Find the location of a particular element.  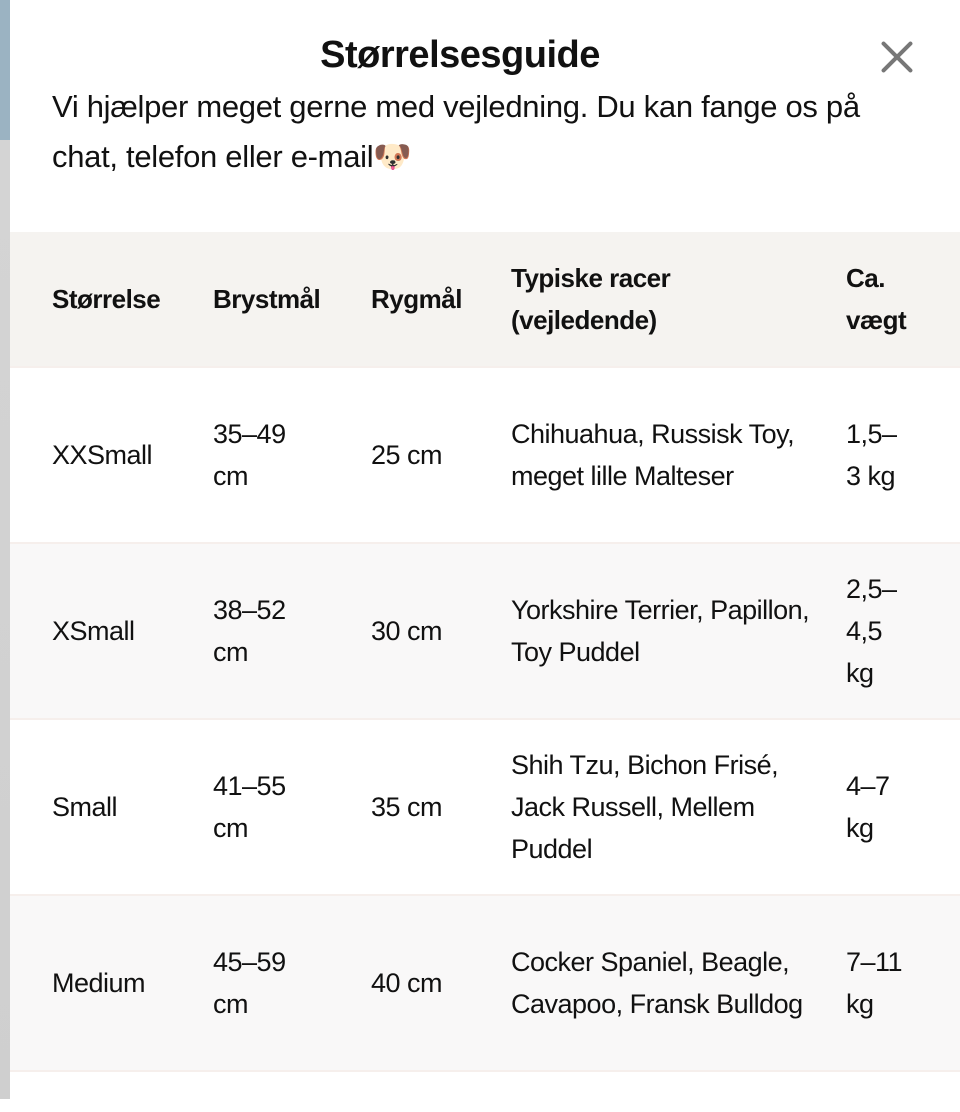

header-weight-label: Ca. vægt is located at coordinates (876, 299).